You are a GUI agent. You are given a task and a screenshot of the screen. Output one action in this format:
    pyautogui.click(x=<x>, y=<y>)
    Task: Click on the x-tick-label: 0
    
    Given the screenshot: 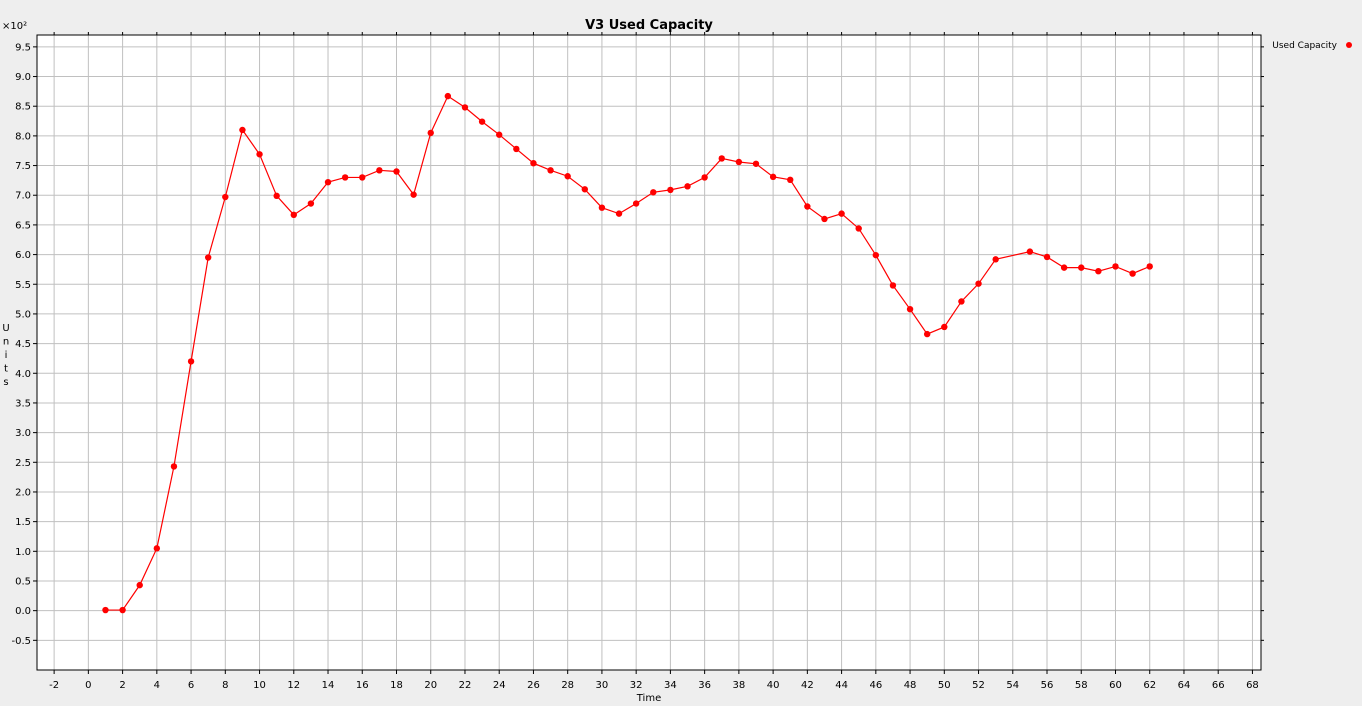 What is the action you would take?
    pyautogui.click(x=88, y=685)
    